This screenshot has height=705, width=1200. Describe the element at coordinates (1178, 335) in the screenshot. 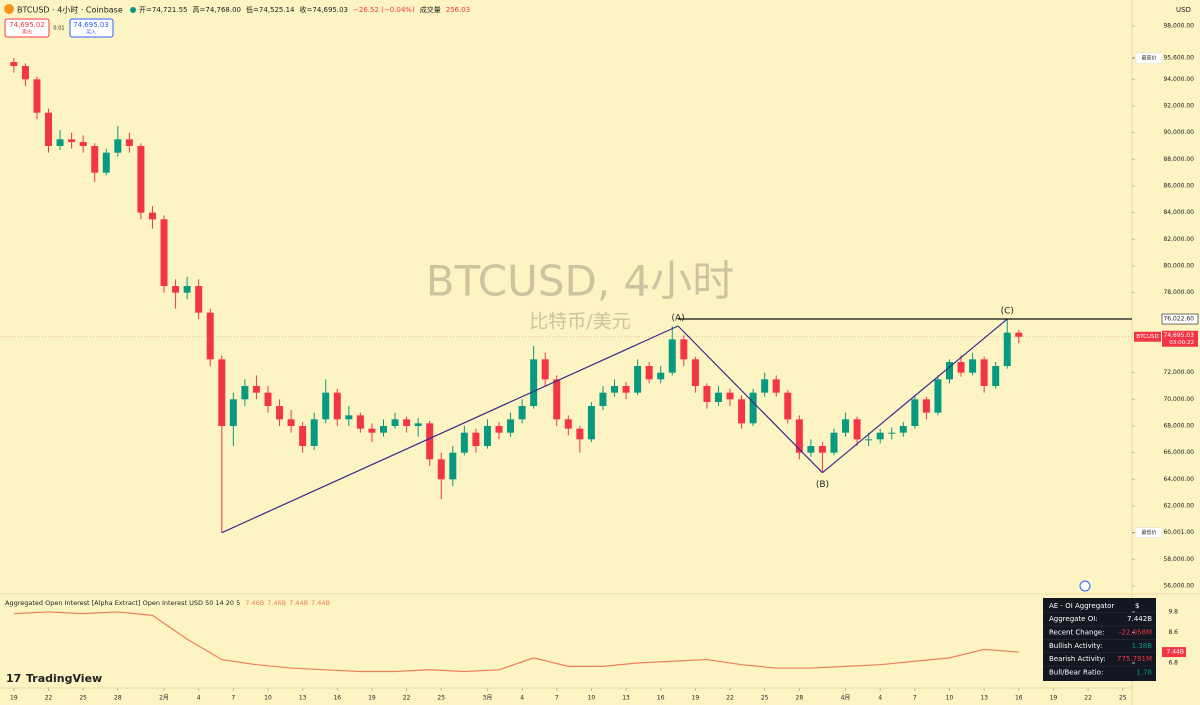

I see `last-price-label: 74,695.03` at that location.